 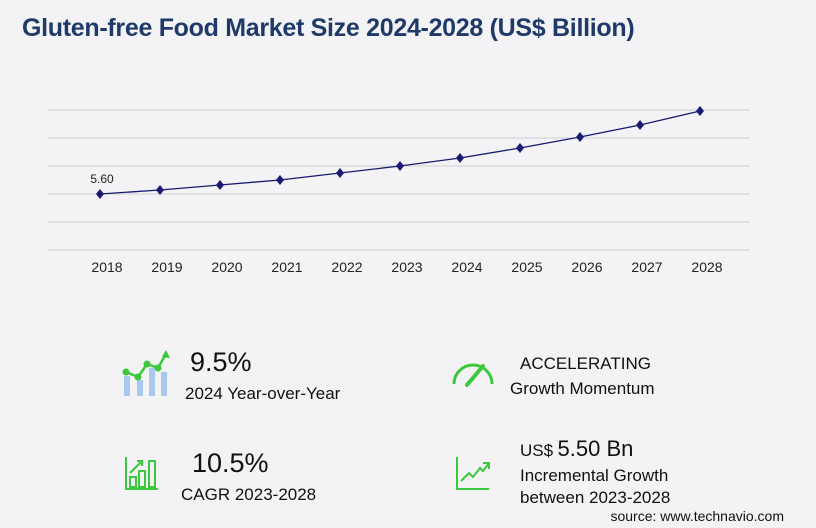 What do you see at coordinates (706, 267) in the screenshot?
I see `x-tick-label: 2028` at bounding box center [706, 267].